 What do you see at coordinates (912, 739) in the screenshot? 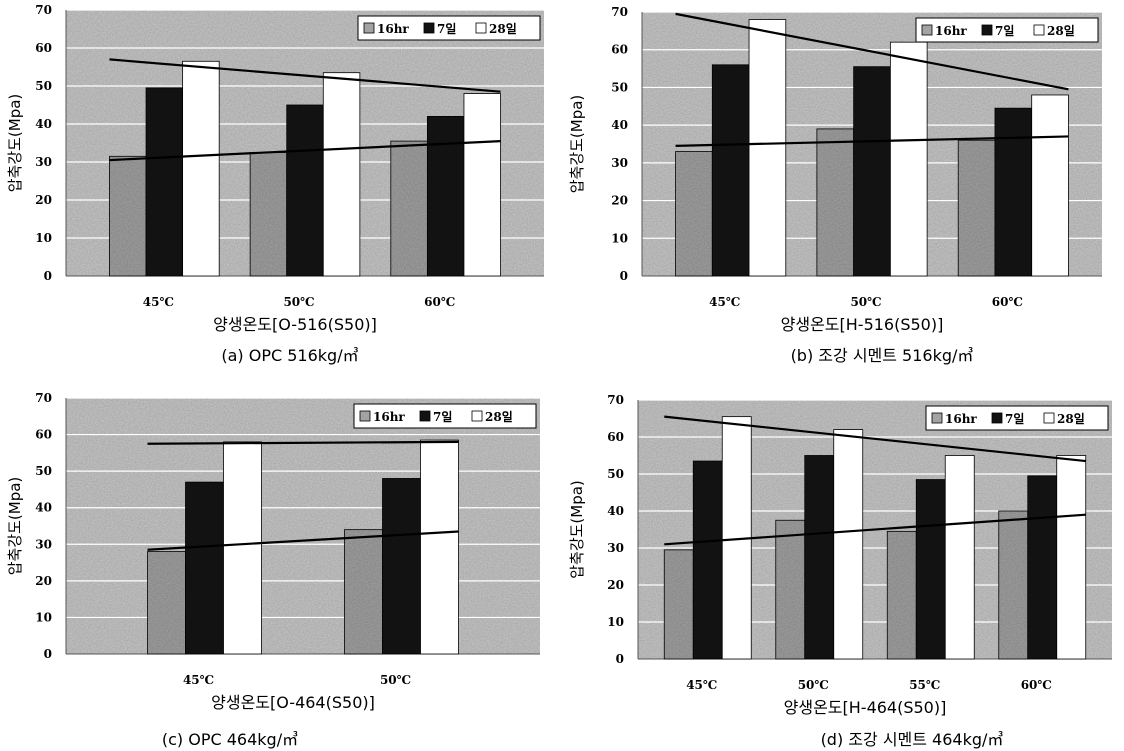
I see `chart-d-caption: (d) 조강 시멘트 464kg/㎥` at bounding box center [912, 739].